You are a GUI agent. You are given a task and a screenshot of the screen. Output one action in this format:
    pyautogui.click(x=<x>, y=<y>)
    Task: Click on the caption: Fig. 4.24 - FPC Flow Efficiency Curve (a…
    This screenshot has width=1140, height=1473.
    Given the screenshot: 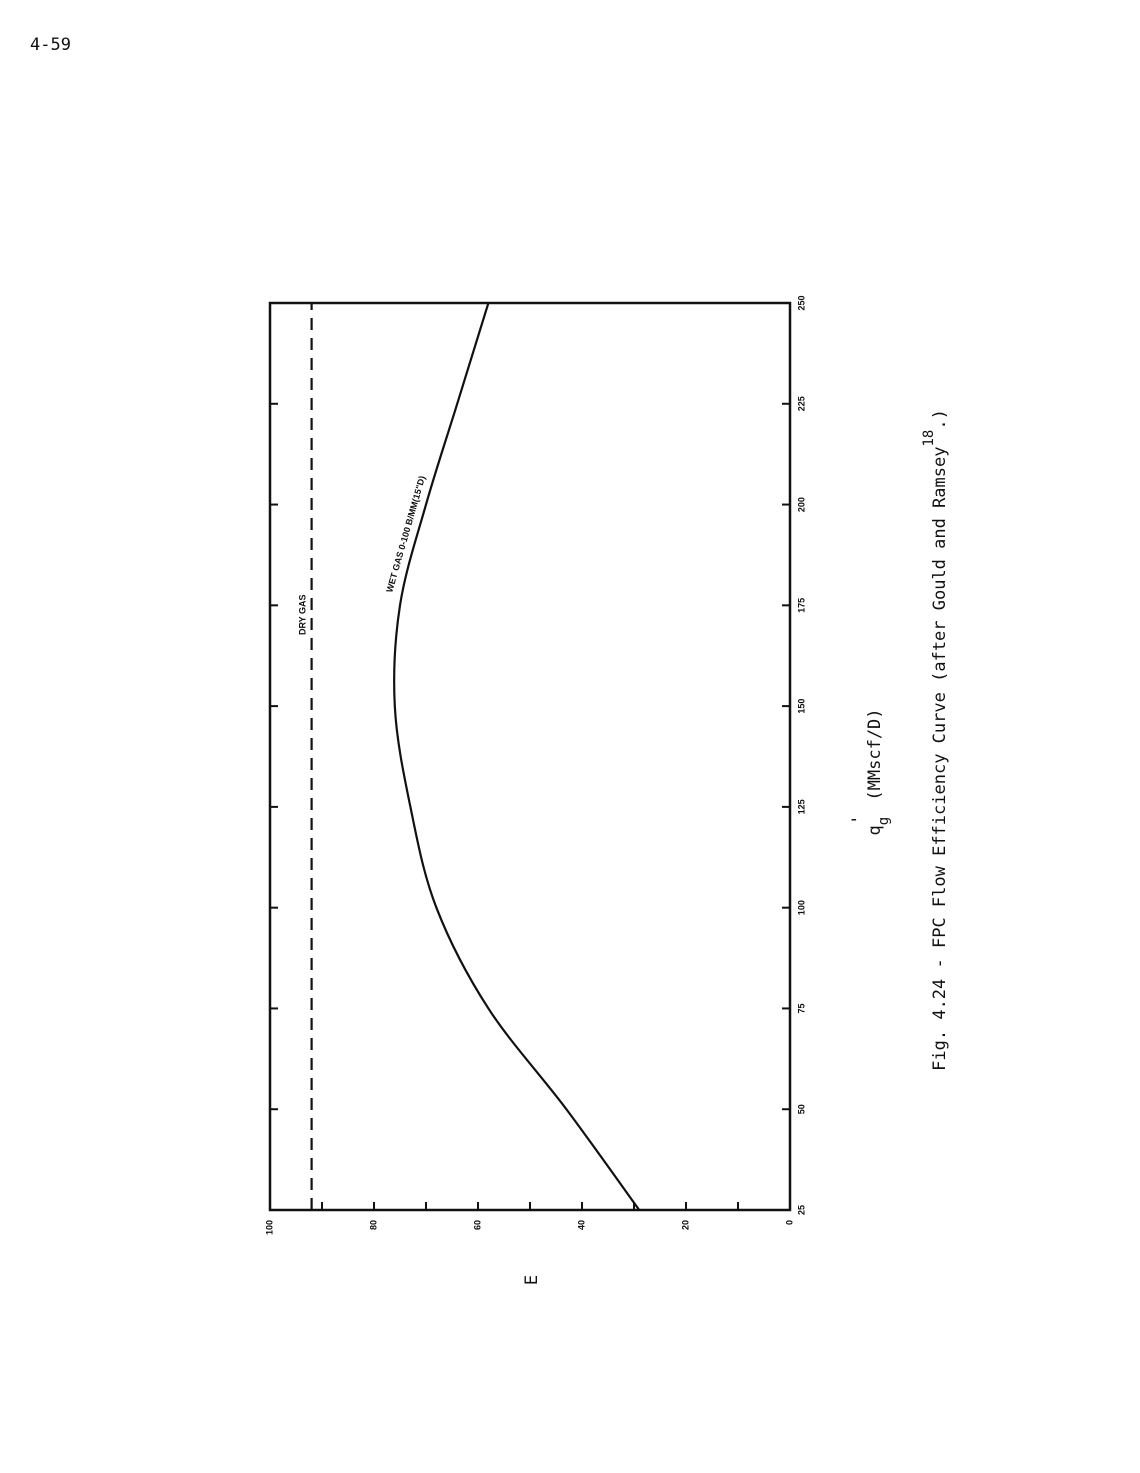 What is the action you would take?
    pyautogui.click(x=935, y=740)
    